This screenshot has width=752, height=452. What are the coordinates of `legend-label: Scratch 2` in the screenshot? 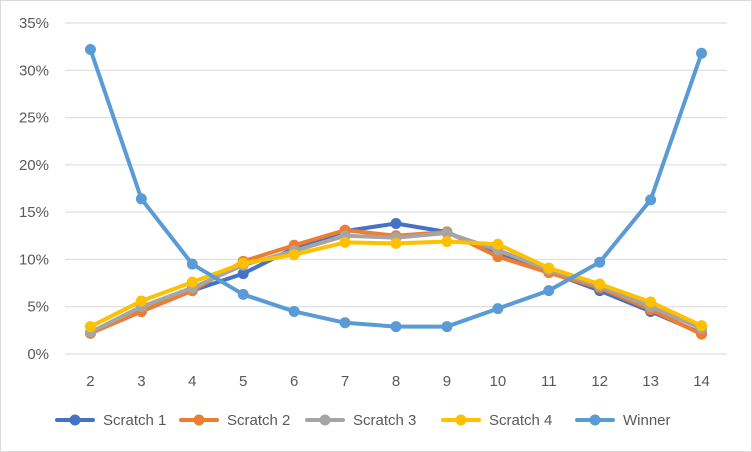 It's located at (258, 420).